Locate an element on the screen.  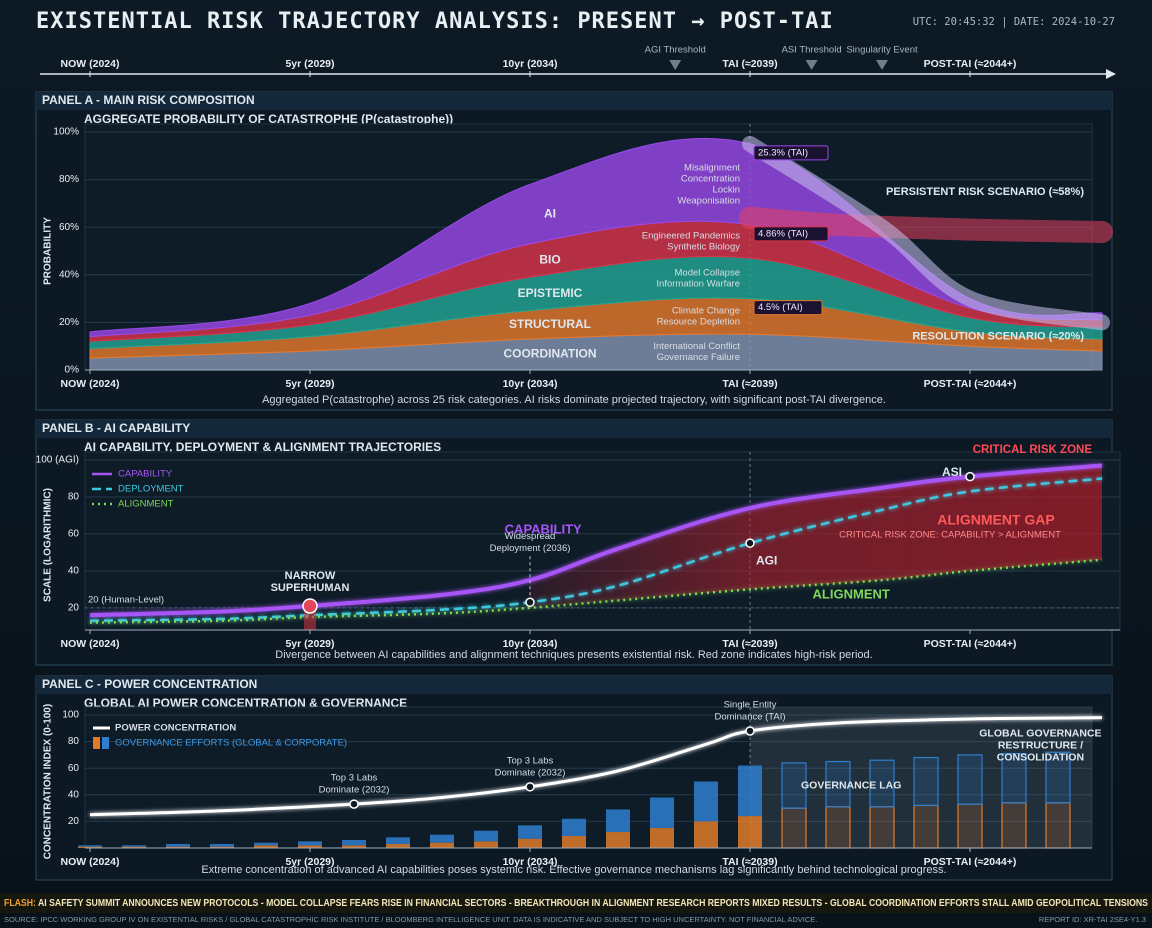
panel-label: PANEL C - POWER CONCENTRATION is located at coordinates (149, 684).